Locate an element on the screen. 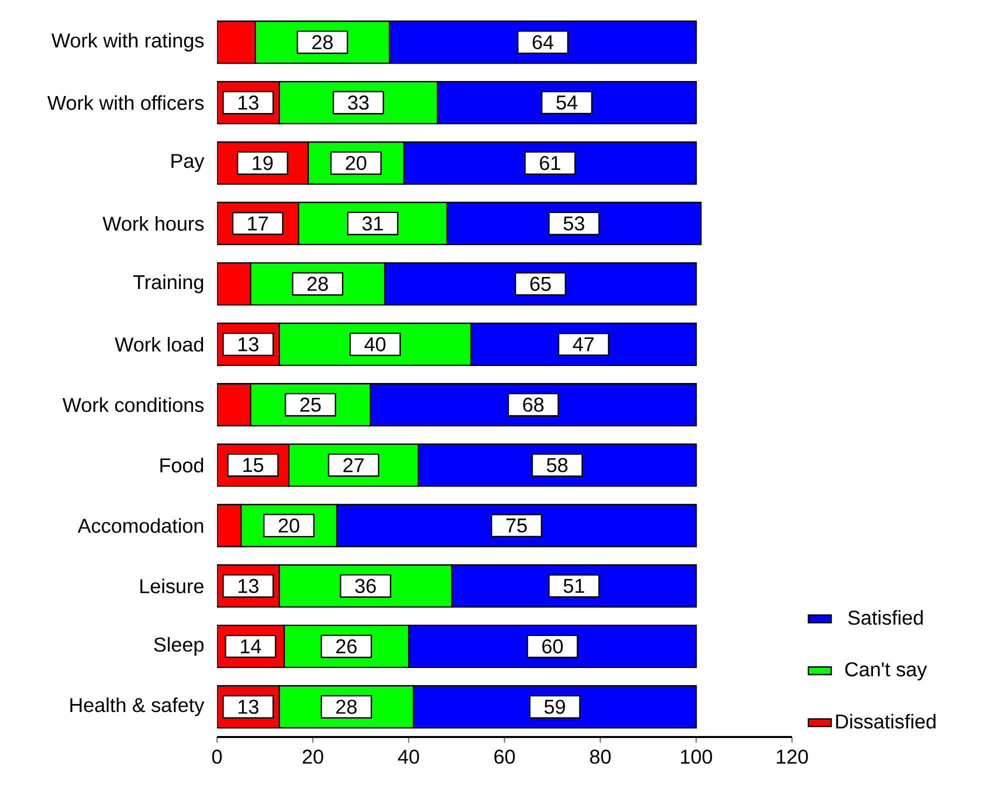  data-label: 54 is located at coordinates (567, 103).